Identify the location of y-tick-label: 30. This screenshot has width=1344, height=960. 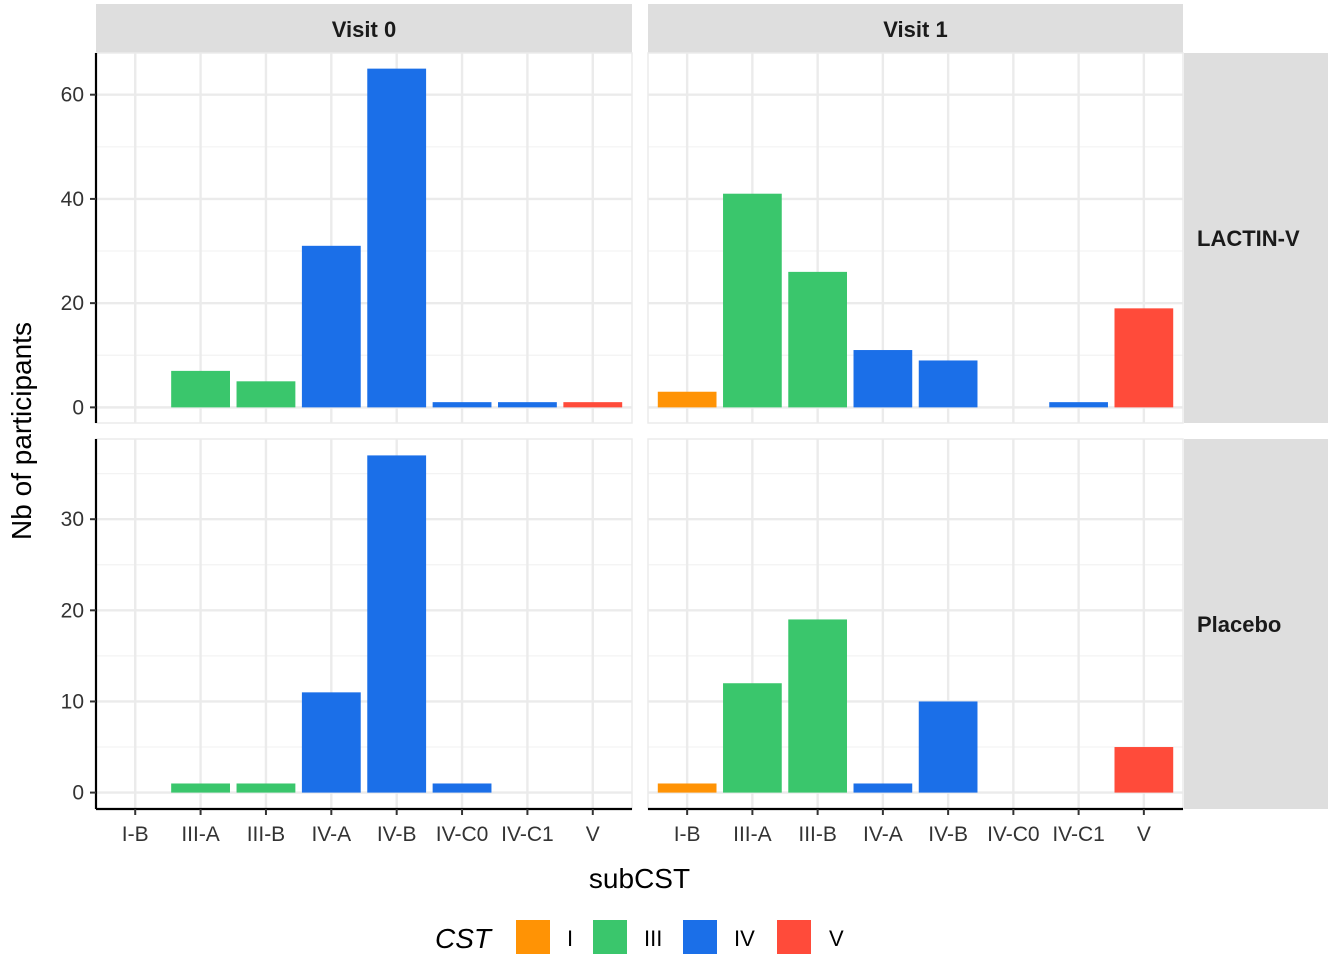
(72, 519).